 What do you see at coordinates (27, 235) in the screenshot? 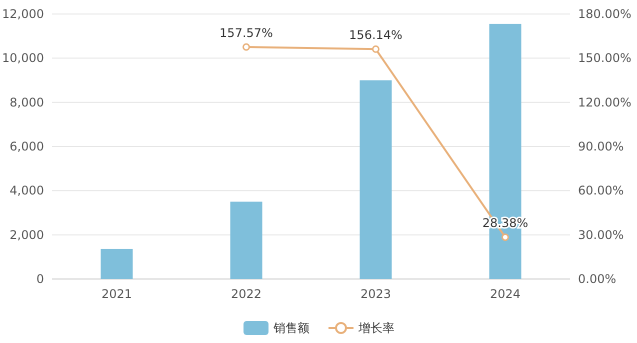
I see `y-tick-label: 2,000` at bounding box center [27, 235].